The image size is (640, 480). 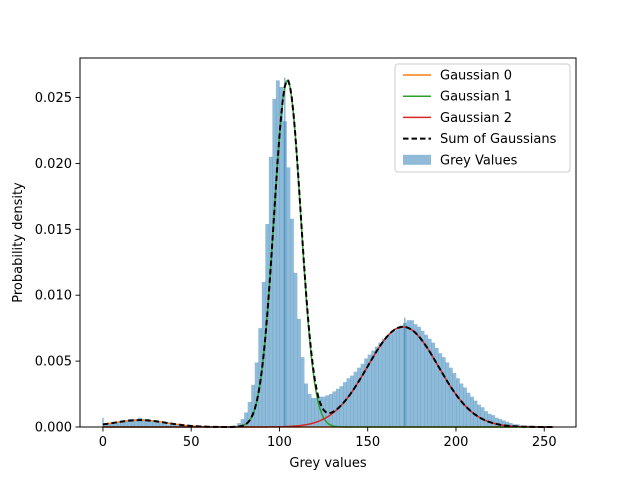 I want to click on x-tick-label: 150, so click(x=367, y=442).